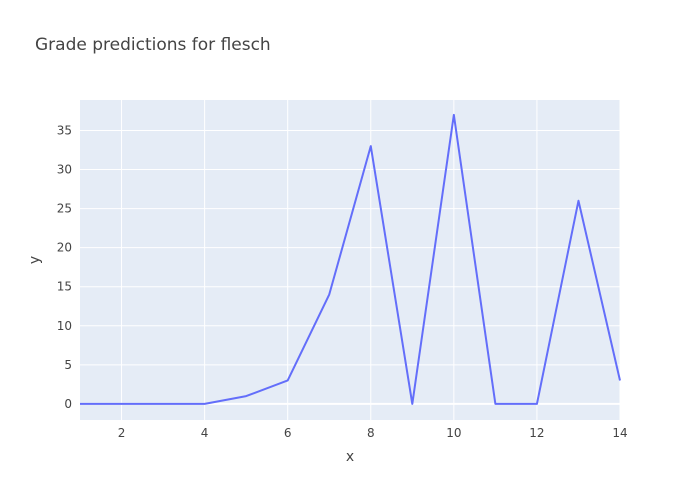 Image resolution: width=700 pixels, height=500 pixels. I want to click on y-tick-label: 30, so click(64, 170).